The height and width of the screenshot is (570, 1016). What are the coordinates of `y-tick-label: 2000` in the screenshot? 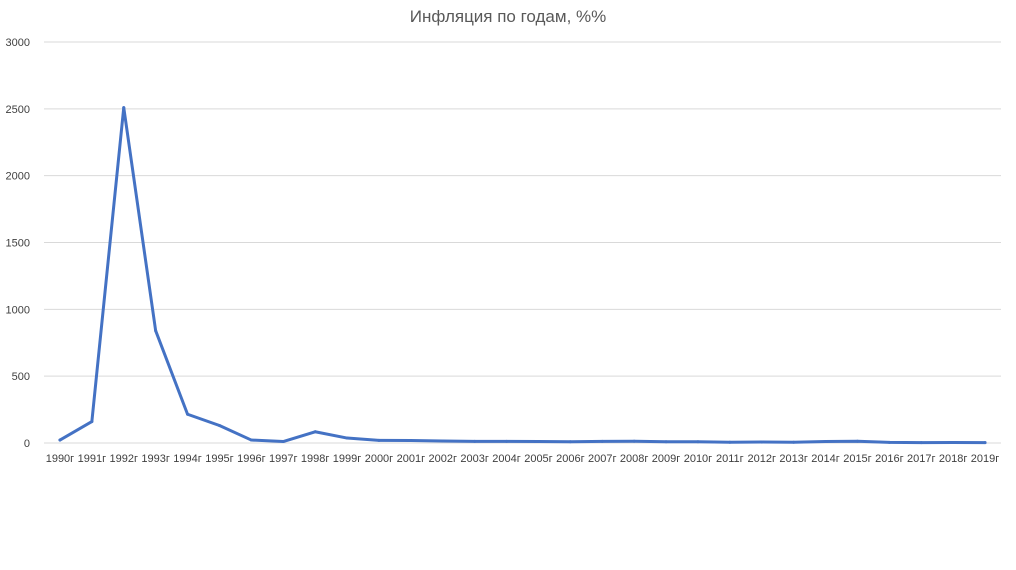 It's located at (18, 177).